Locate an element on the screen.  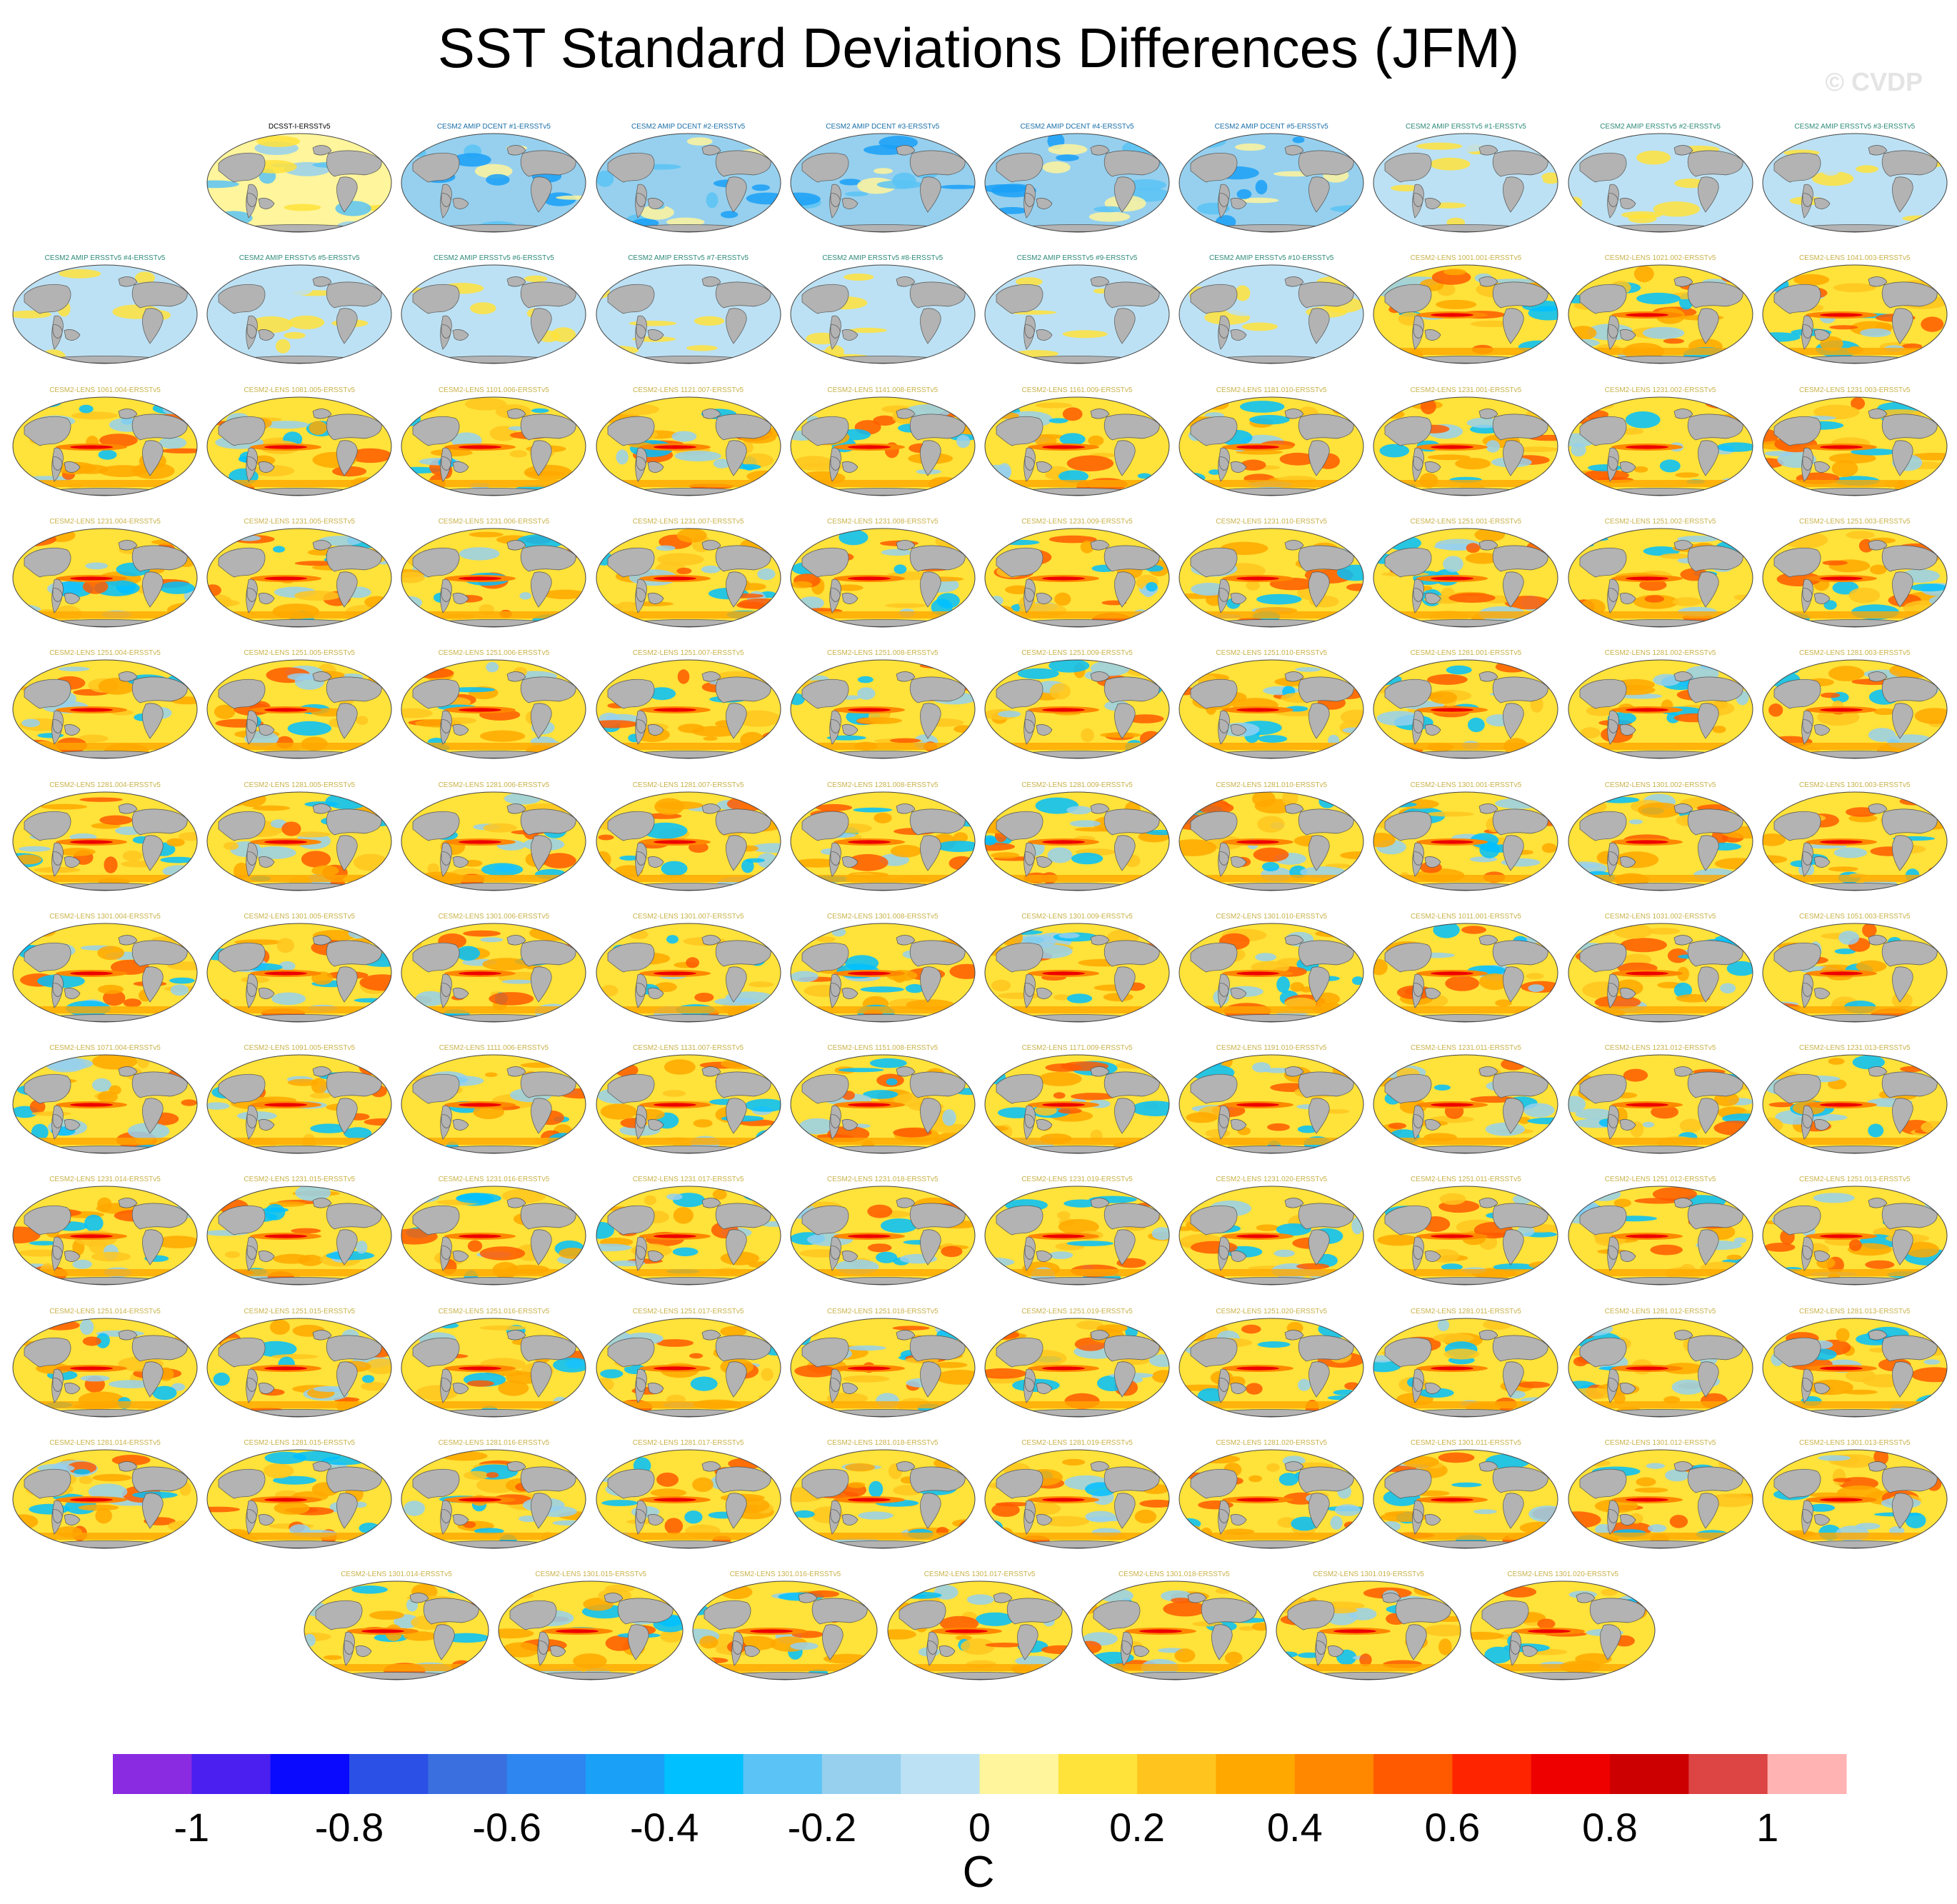
map-panel: CESM2 AMIP ERSSTv5 #4-ERSSTv5 is located at coordinates (105, 318).